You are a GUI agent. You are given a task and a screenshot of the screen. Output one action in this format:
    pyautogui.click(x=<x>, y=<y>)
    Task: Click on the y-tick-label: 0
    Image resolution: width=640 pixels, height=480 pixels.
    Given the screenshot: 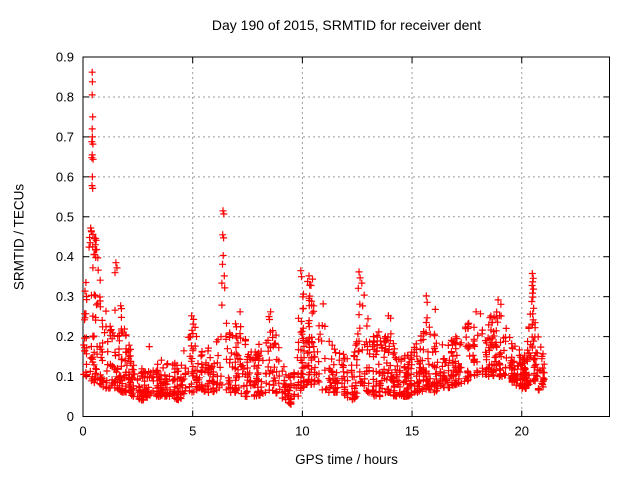 What is the action you would take?
    pyautogui.click(x=70, y=416)
    